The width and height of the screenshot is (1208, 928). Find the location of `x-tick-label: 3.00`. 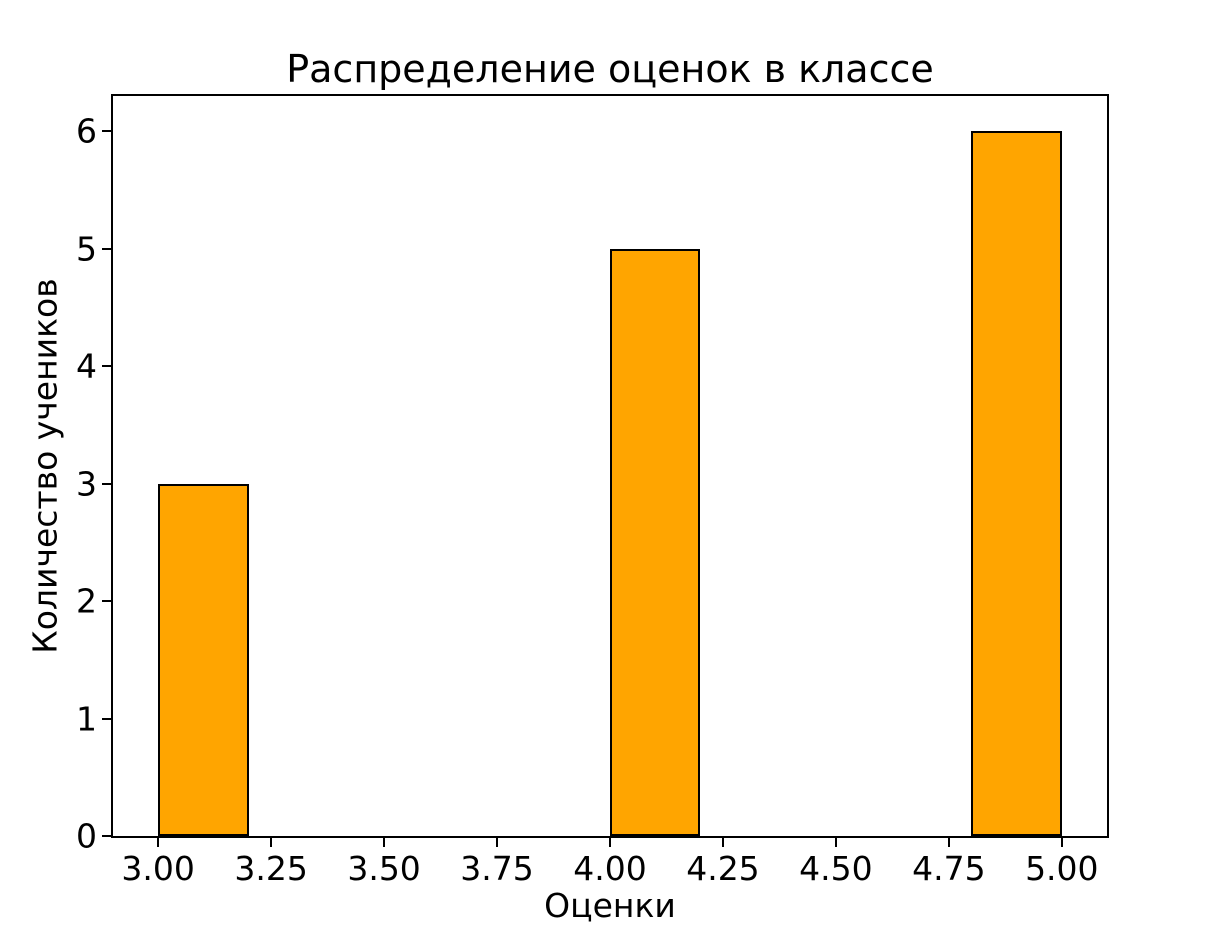

x-tick-label: 3.00 is located at coordinates (158, 868).